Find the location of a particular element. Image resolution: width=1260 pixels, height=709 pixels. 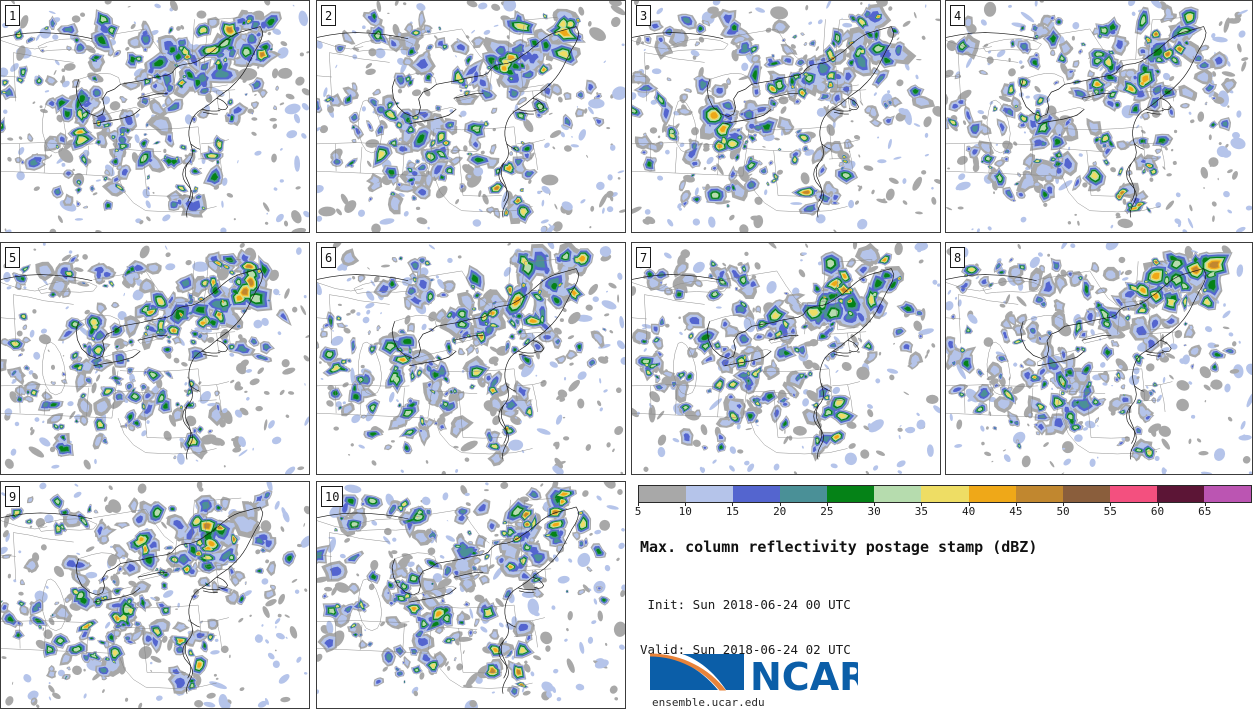

ncar-logo: NCAR is located at coordinates (753, 671).